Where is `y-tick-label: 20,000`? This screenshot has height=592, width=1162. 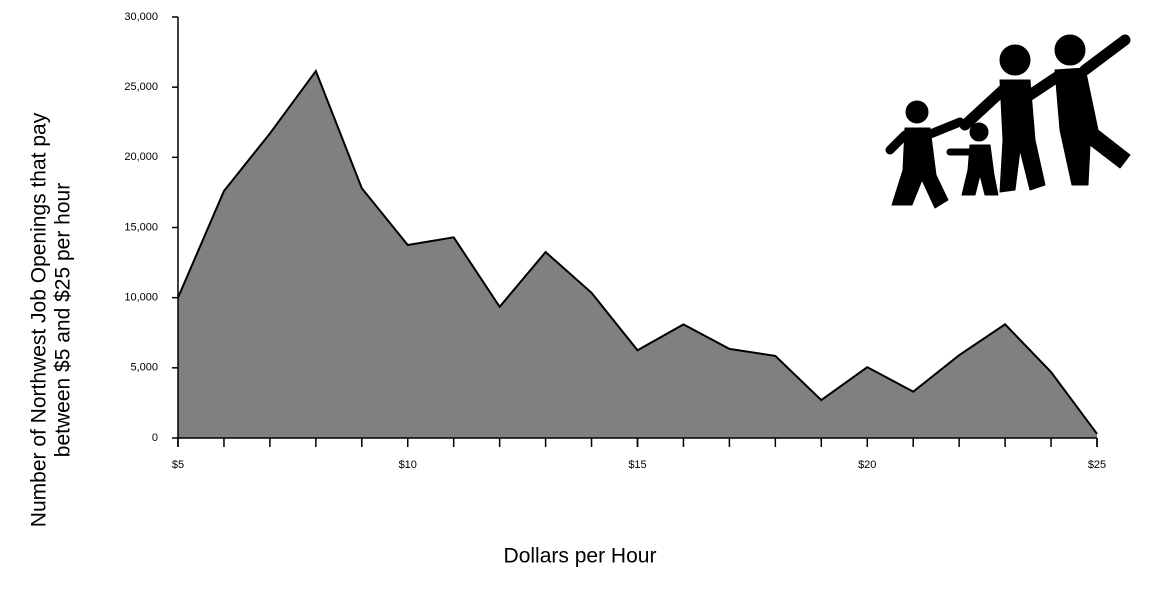 y-tick-label: 20,000 is located at coordinates (141, 157).